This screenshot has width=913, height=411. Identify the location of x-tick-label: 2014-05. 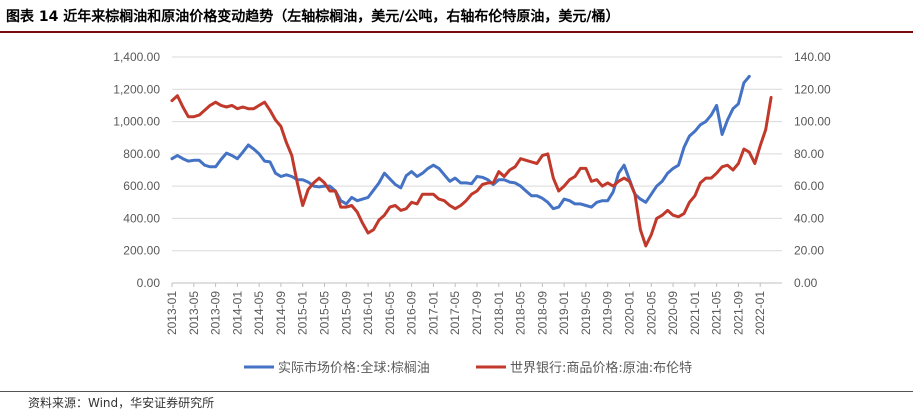
(259, 313).